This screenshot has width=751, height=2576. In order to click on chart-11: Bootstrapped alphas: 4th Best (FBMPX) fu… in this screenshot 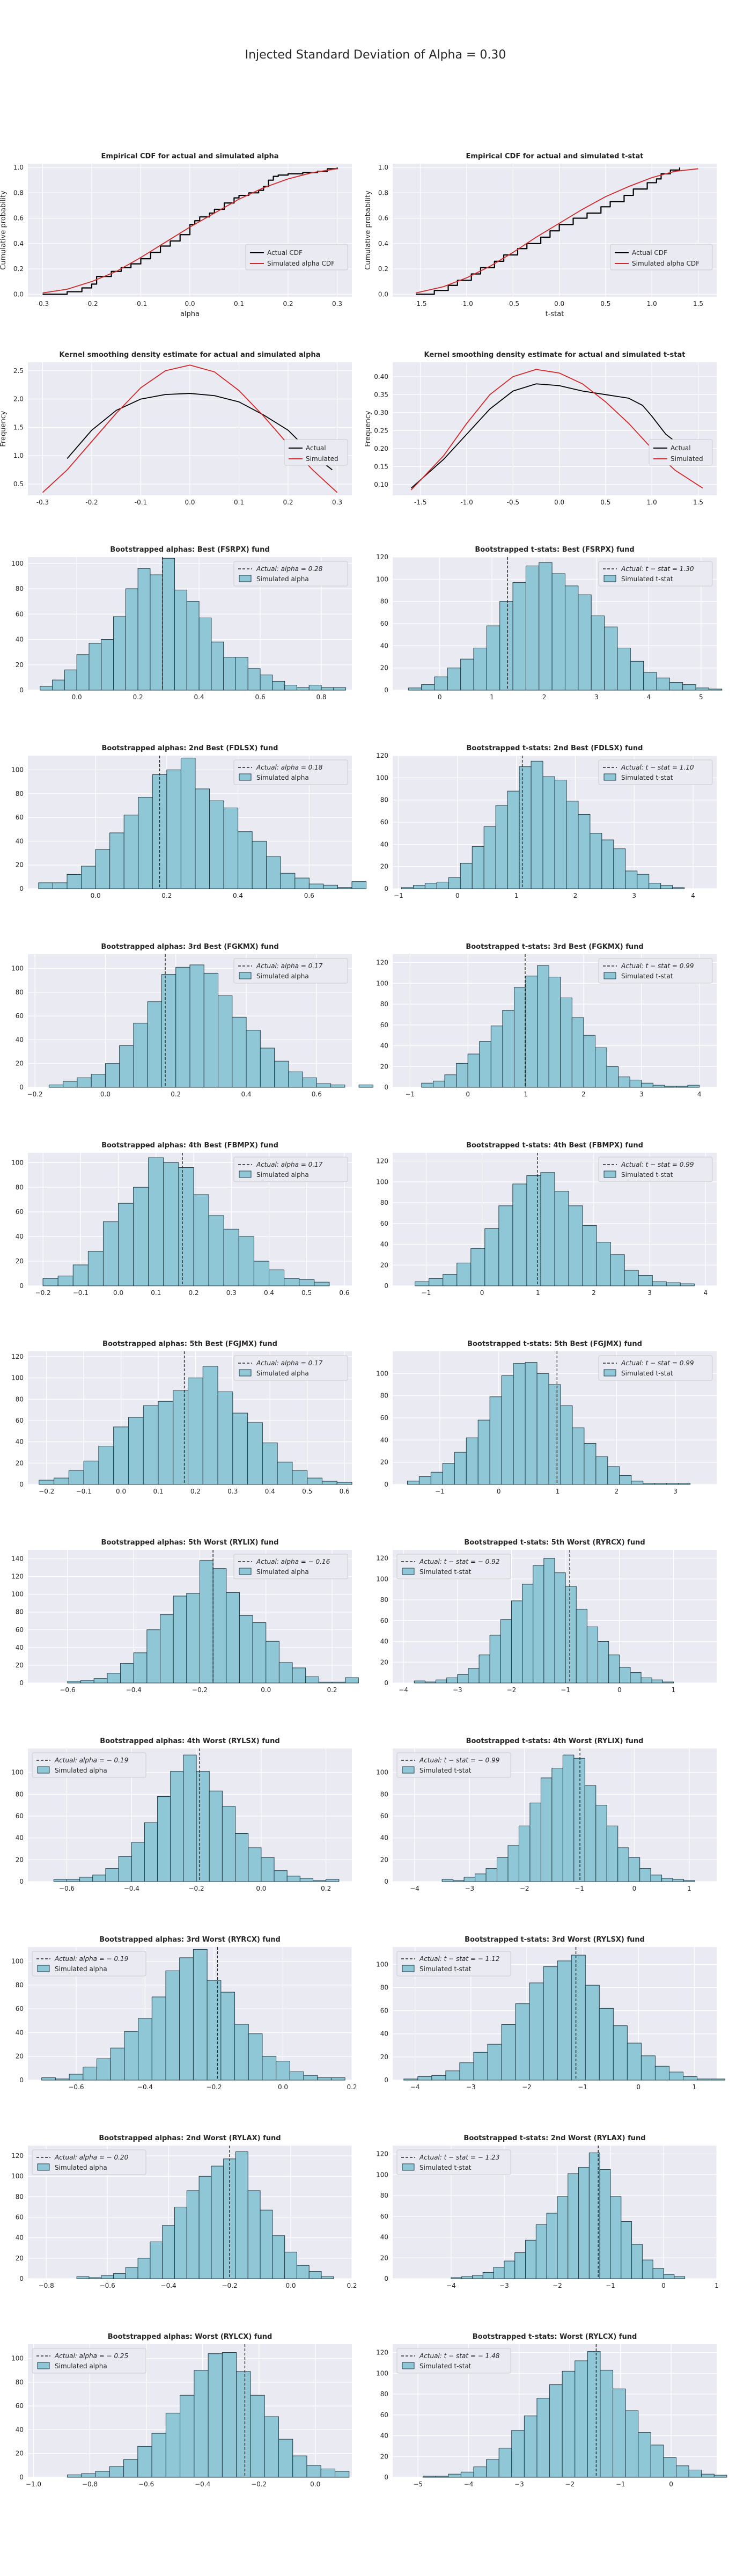, I will do `click(181, 1219)`.